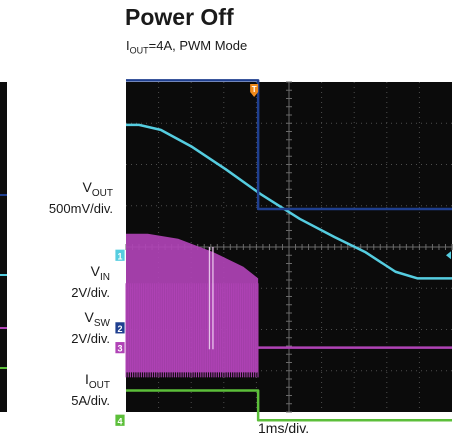 The height and width of the screenshot is (444, 457). I want to click on channel-marker-iout, so click(120, 420).